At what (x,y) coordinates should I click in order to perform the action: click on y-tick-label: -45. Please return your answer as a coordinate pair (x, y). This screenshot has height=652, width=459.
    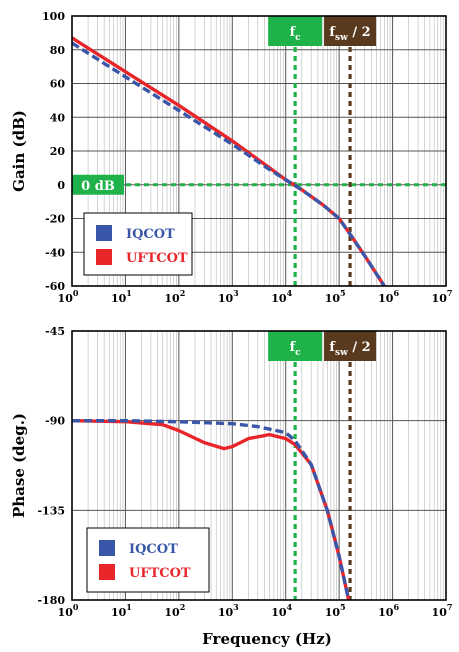
    Looking at the image, I should click on (55, 331).